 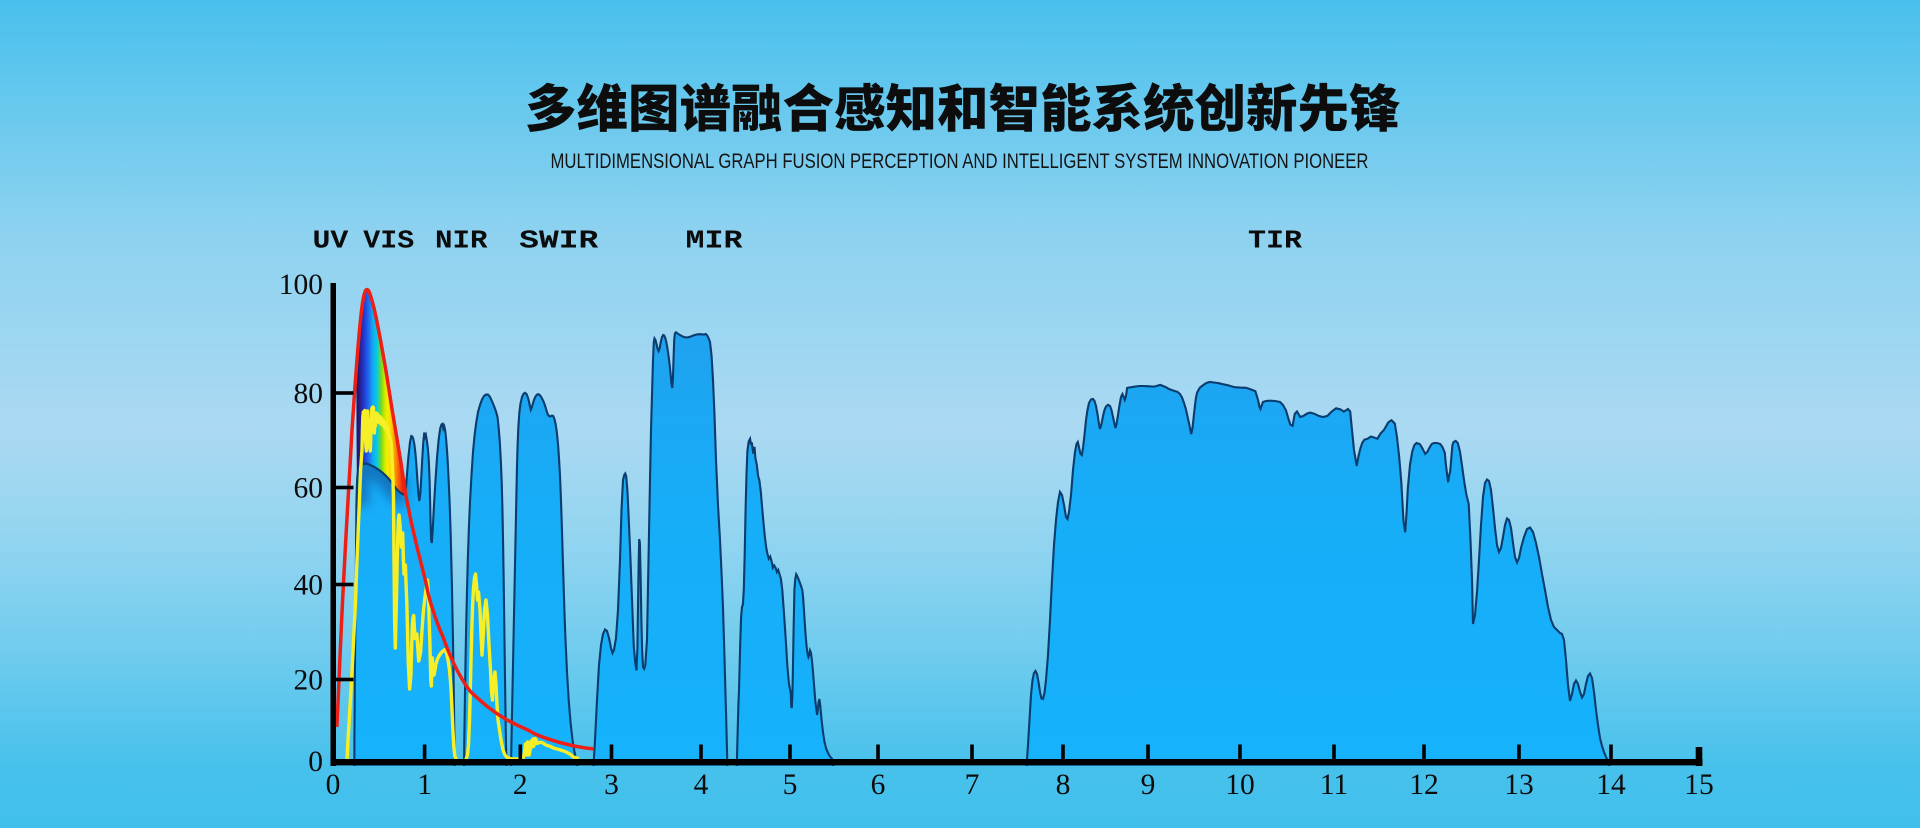 I want to click on svg-text: NIR, so click(x=461, y=241).